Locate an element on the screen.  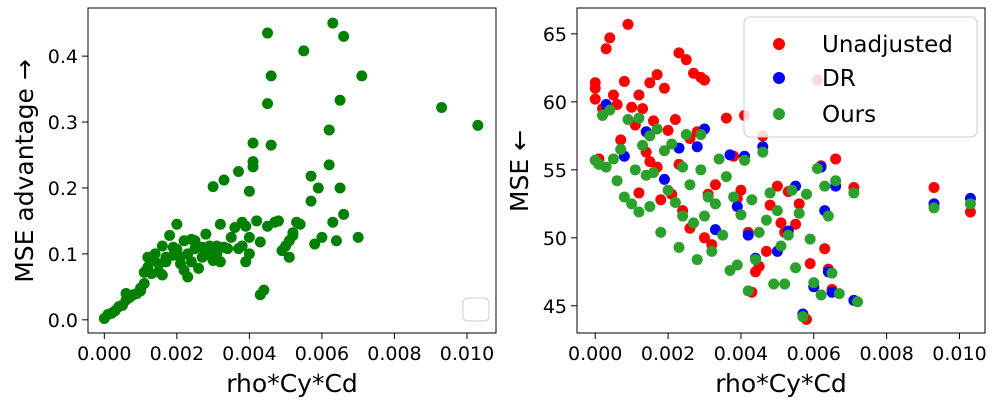
right-x-tick-label: 0.004 is located at coordinates (741, 354).